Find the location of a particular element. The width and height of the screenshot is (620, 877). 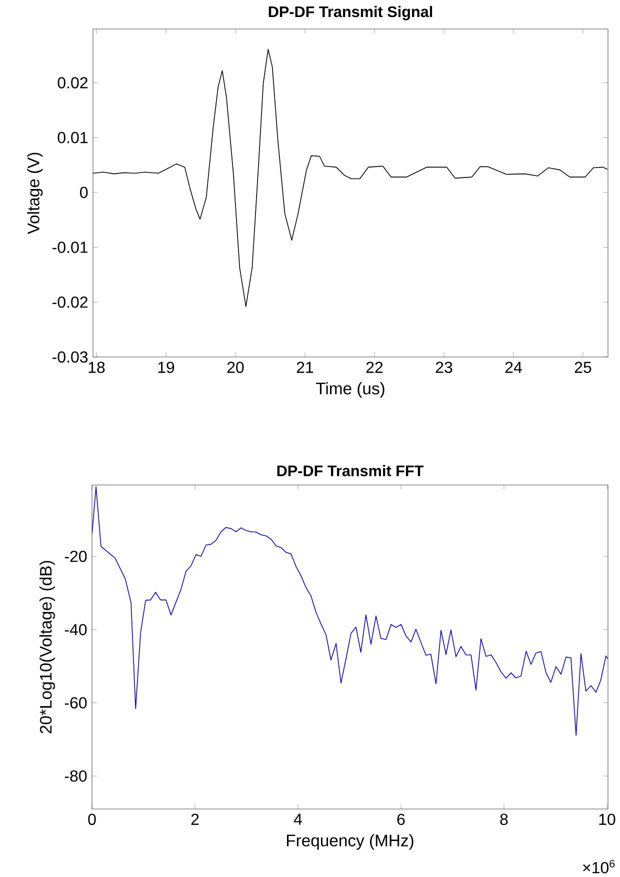

y-axis-title: 20*Log10(Voltage) (dB) is located at coordinates (47, 647).